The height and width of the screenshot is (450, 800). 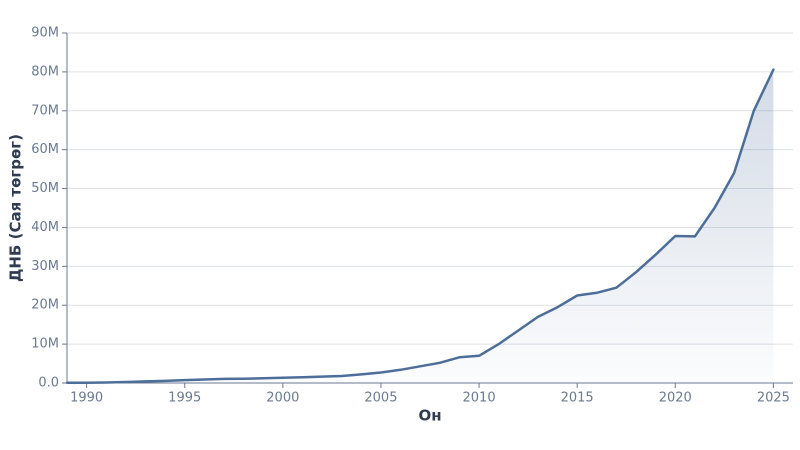 I want to click on y-tick-label: 30M, so click(x=45, y=266).